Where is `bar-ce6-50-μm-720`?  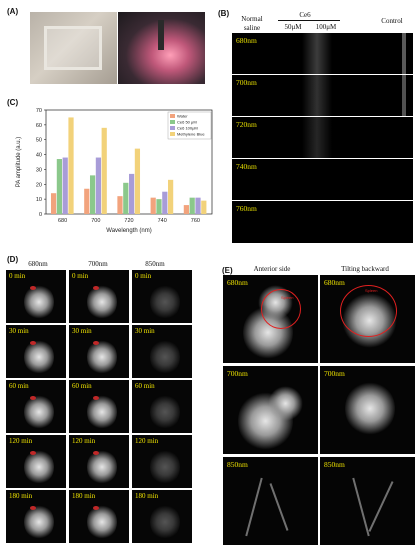
bar-ce6-50-μm-720 is located at coordinates (126, 198).